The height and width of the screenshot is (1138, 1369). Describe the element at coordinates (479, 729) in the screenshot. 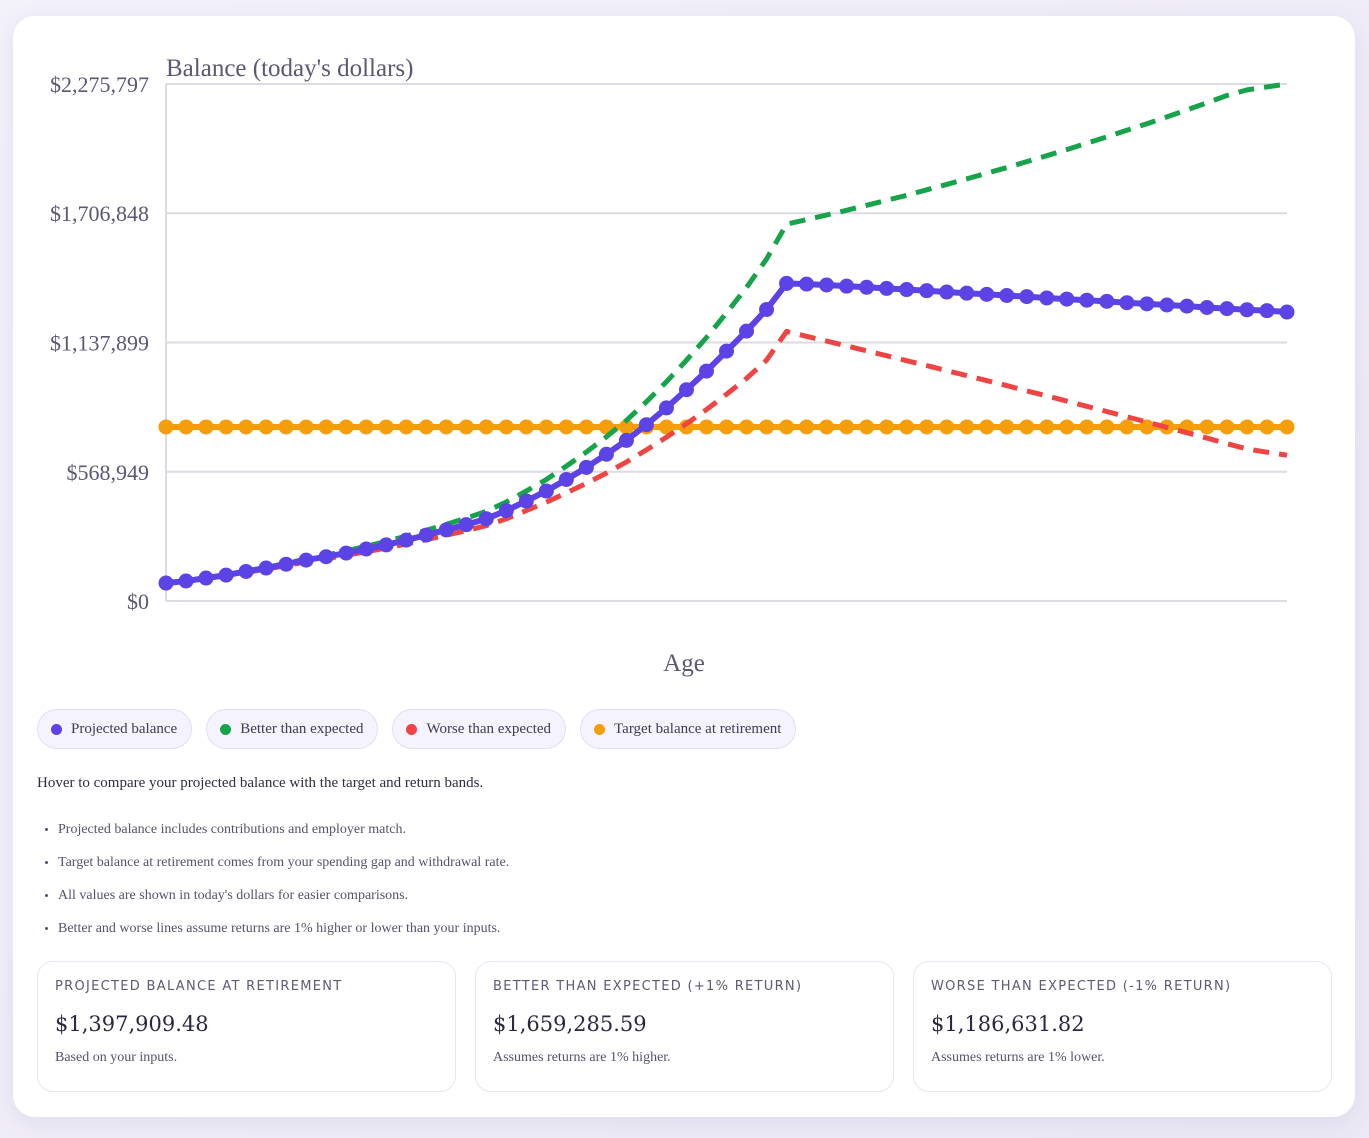

I see `legend-item-worse: Worse than expected` at that location.